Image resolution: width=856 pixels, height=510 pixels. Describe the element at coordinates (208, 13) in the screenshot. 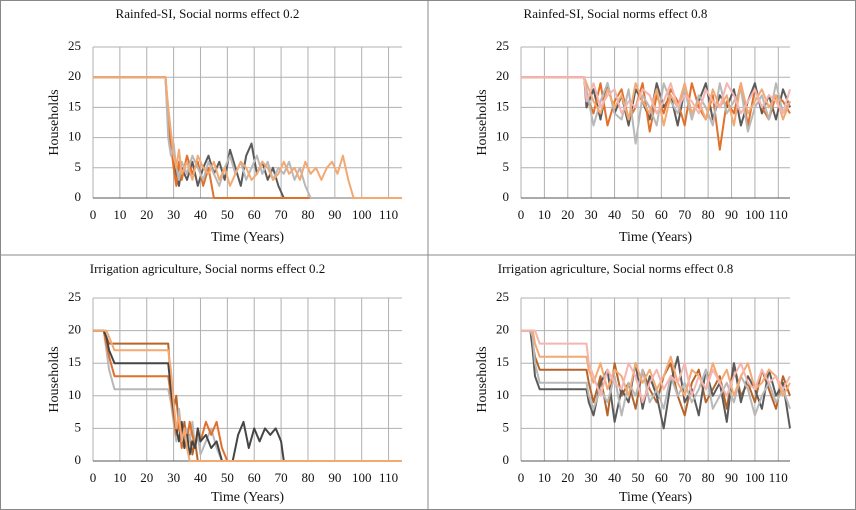

I see `chart-title: Rainfed-SI, Social norms effect 0.2` at that location.